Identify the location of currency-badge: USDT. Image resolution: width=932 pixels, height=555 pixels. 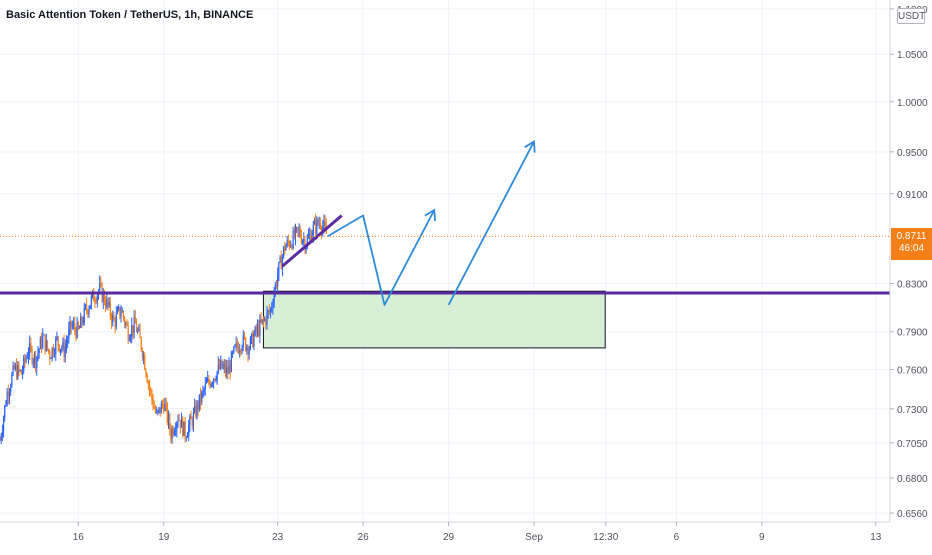
(911, 16).